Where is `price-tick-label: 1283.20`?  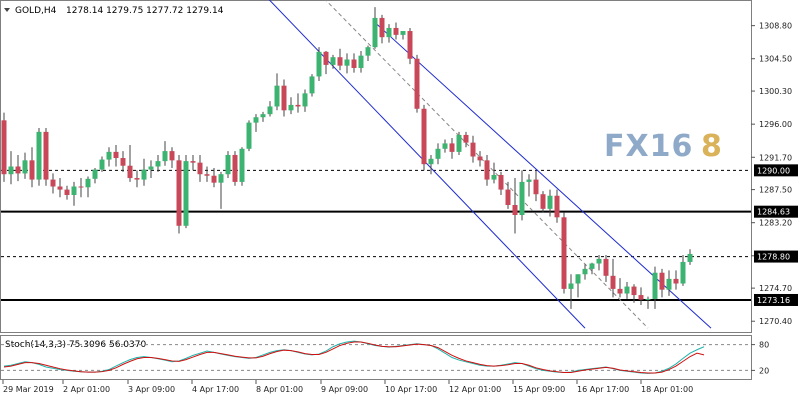
price-tick-label: 1283.20 is located at coordinates (775, 223).